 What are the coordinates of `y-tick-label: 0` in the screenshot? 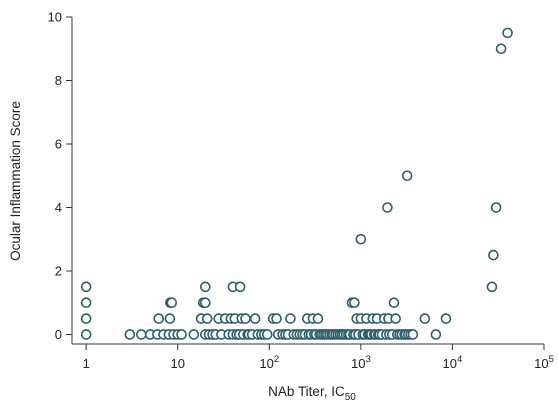 It's located at (58, 334).